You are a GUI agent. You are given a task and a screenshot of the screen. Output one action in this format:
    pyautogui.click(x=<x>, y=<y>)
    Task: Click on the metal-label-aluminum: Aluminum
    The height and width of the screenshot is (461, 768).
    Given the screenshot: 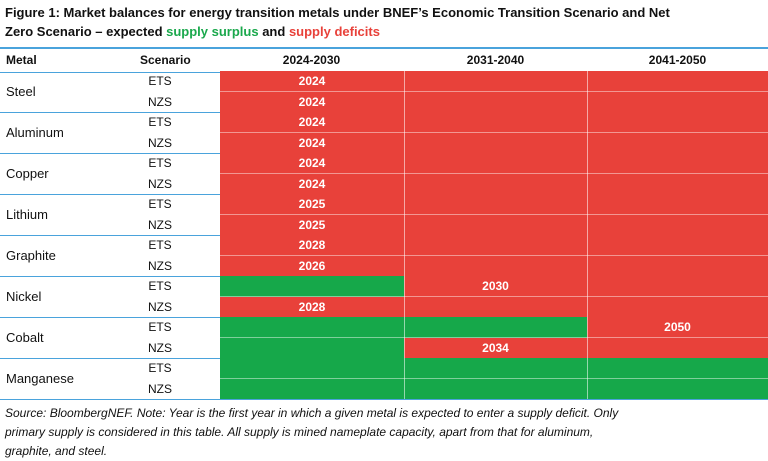 What is the action you would take?
    pyautogui.click(x=35, y=132)
    